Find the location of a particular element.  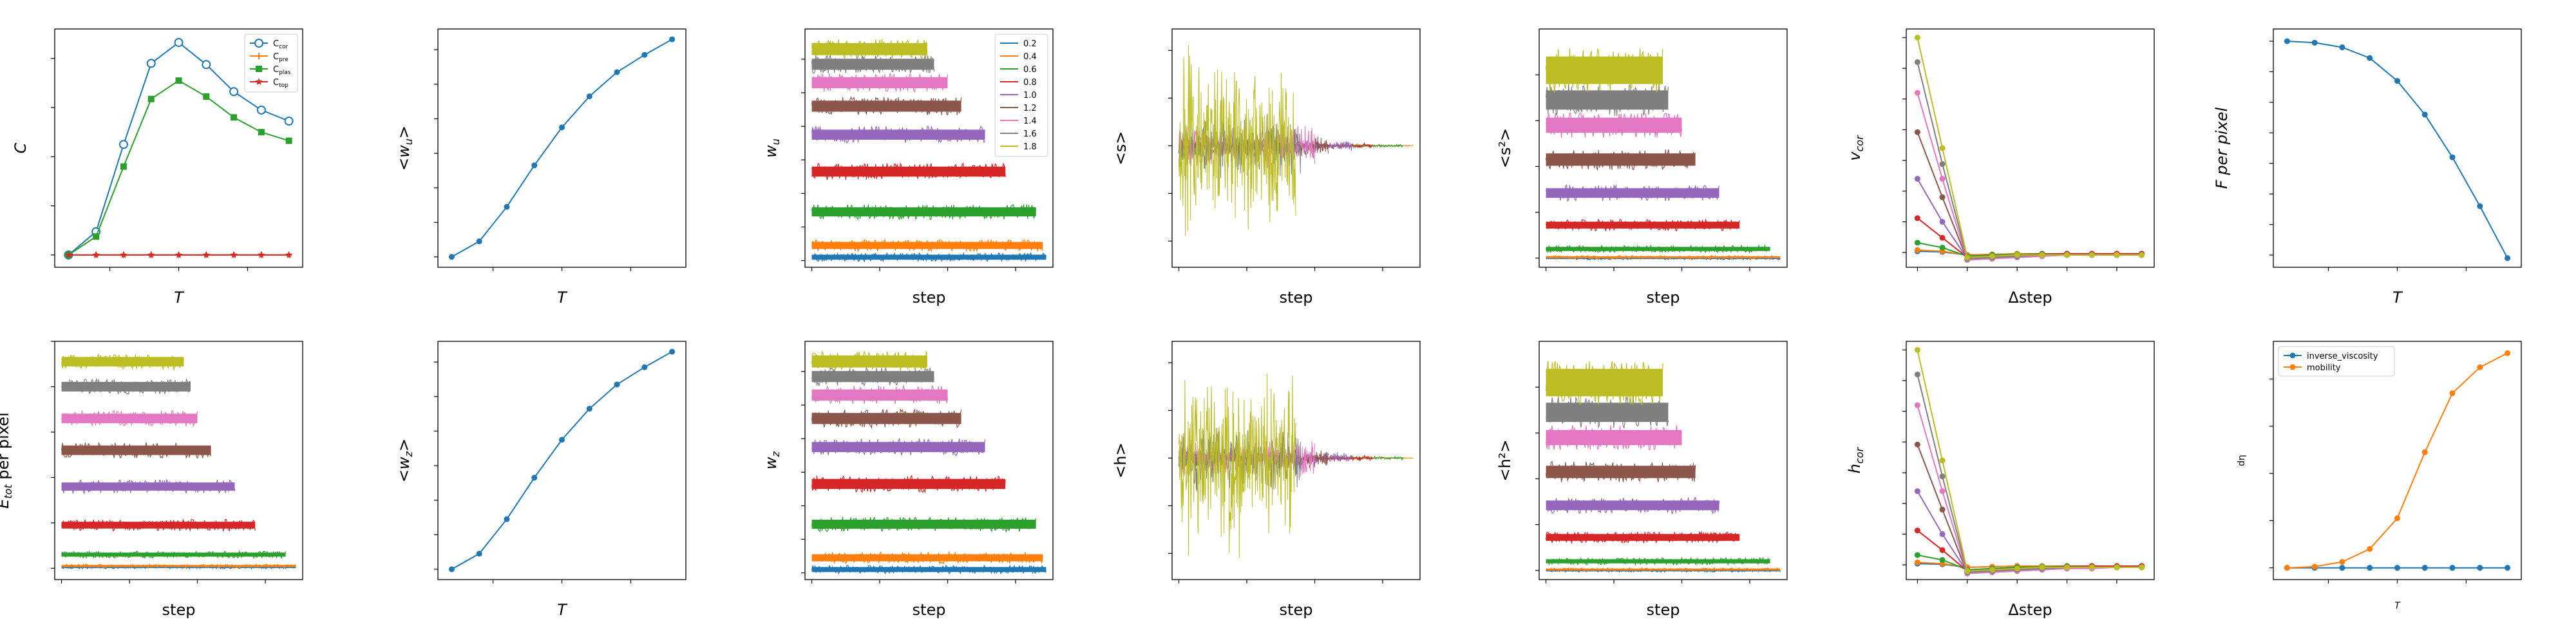

legend-label: 0.8 is located at coordinates (1030, 83).